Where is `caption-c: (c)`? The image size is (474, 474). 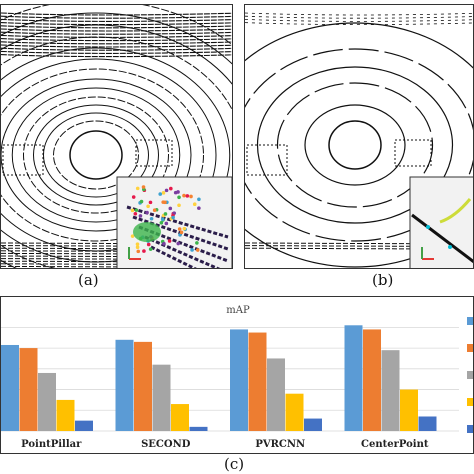 caption-c: (c) is located at coordinates (234, 464).